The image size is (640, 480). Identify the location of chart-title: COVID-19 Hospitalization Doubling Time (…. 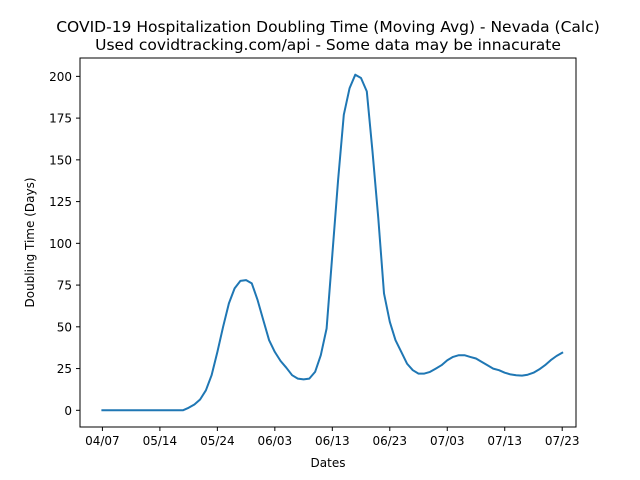
(328, 27).